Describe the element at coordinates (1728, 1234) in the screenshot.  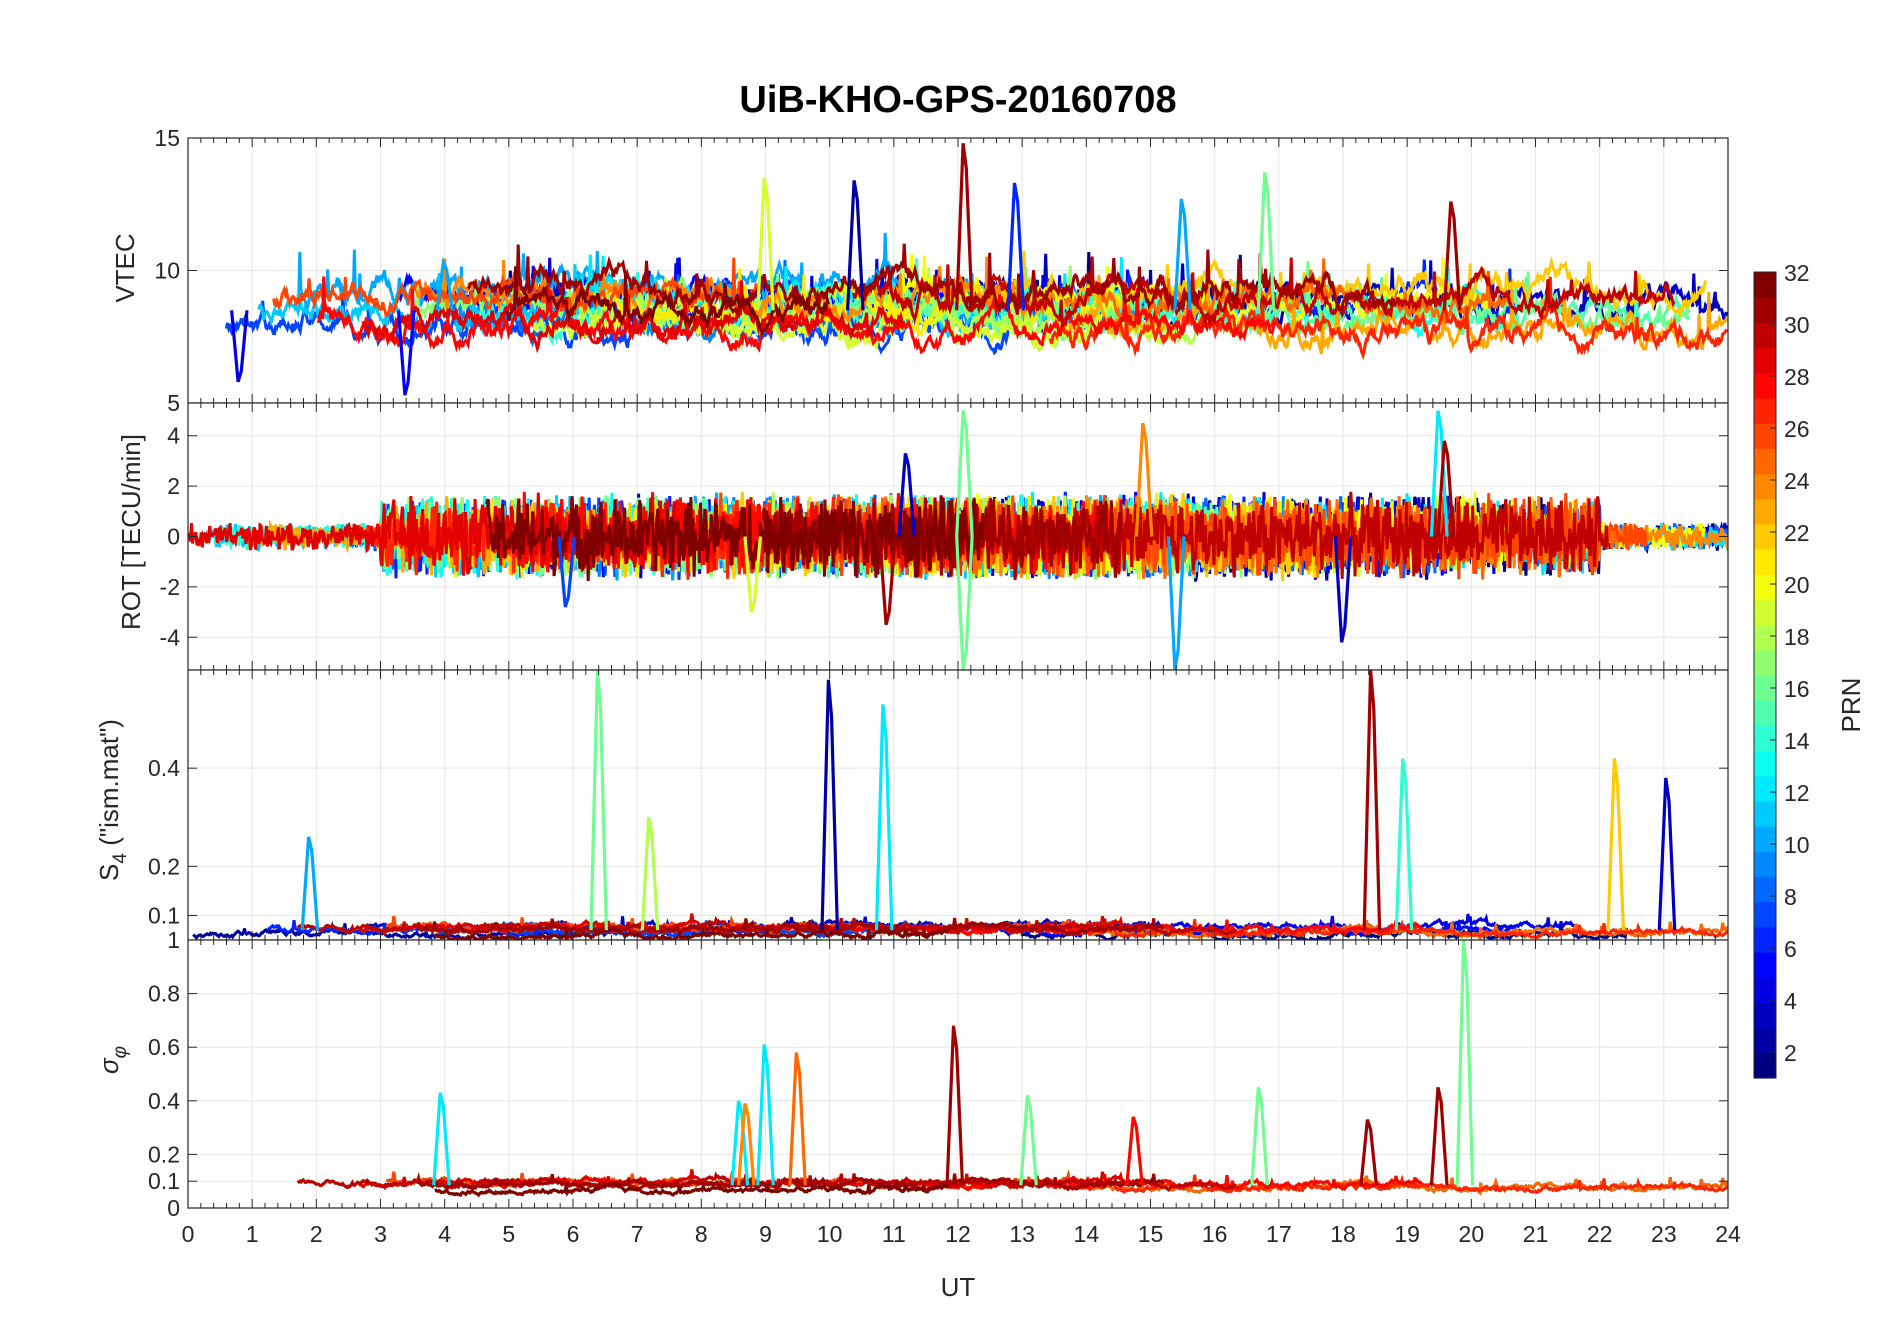
I see `x-tick-label: 24` at that location.